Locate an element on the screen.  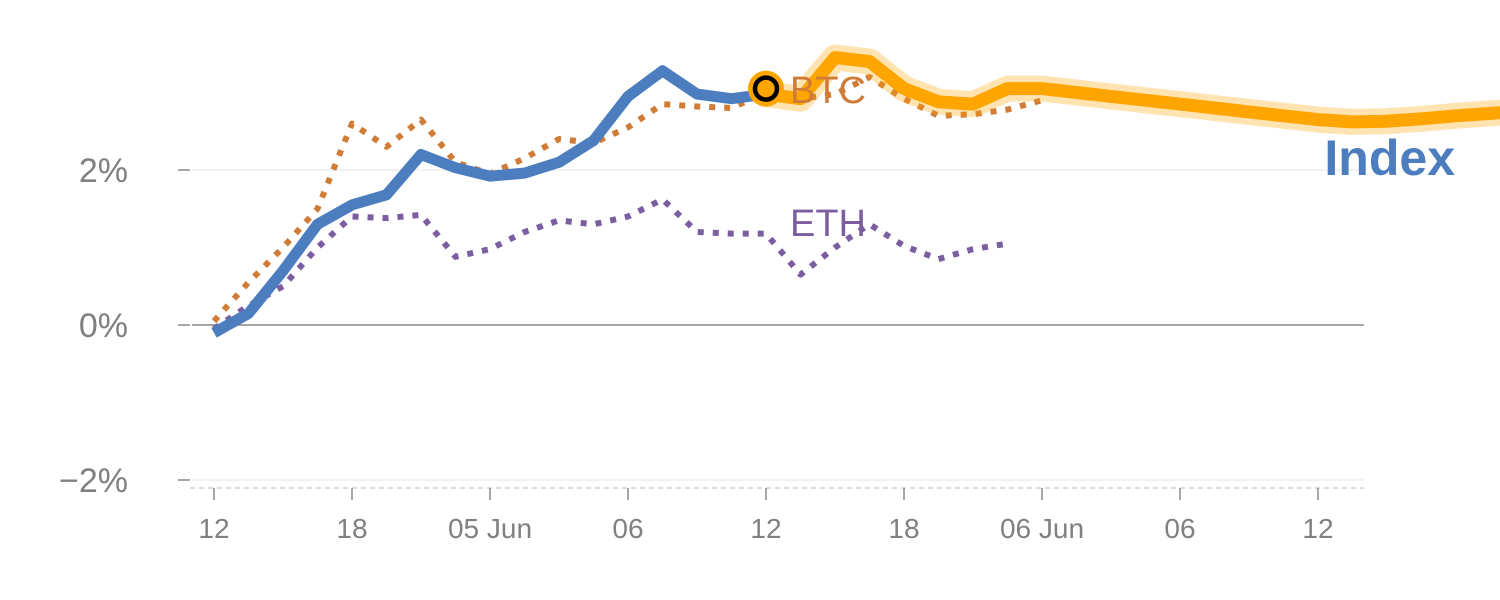
x-axis: 12 18 05 Jun 06 12 18 06 Jun 06 12 is located at coordinates (766, 516).